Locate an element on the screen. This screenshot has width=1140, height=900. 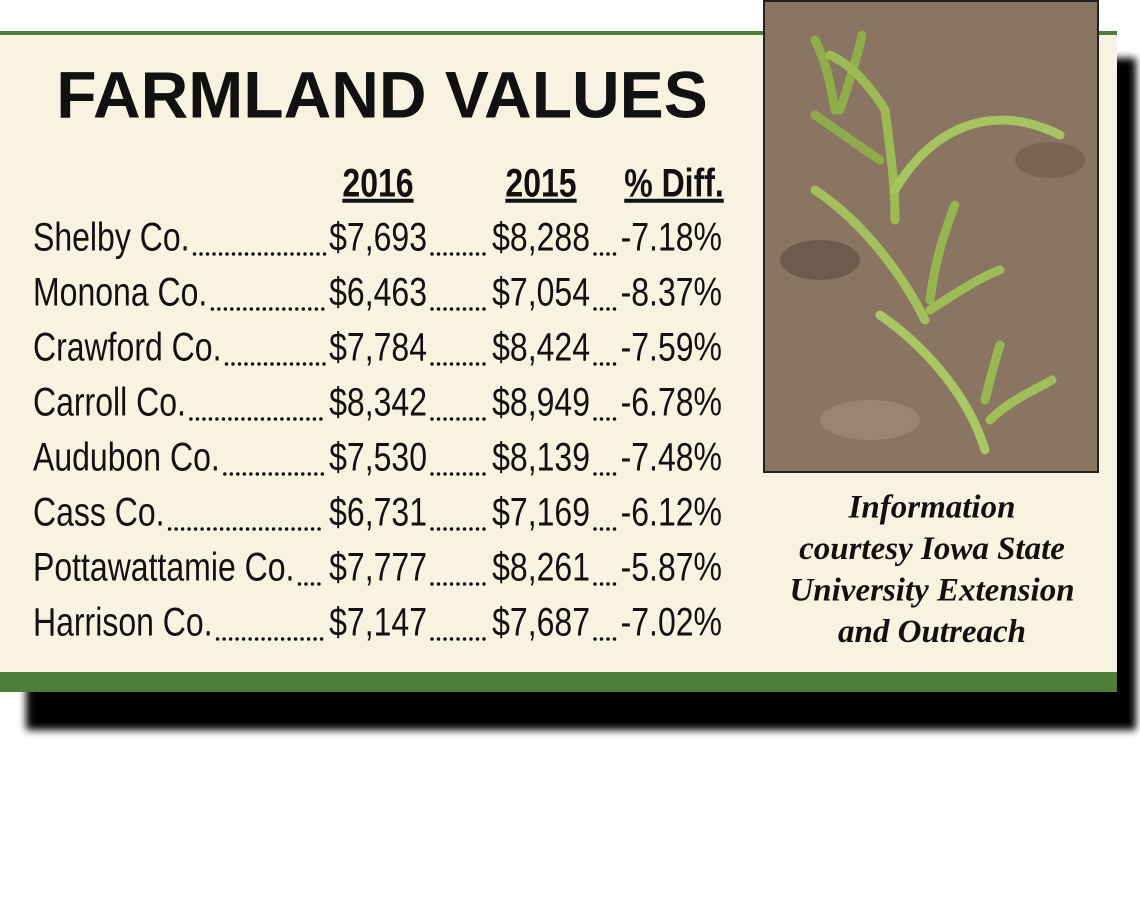
cell: $6,463 is located at coordinates (378, 291).